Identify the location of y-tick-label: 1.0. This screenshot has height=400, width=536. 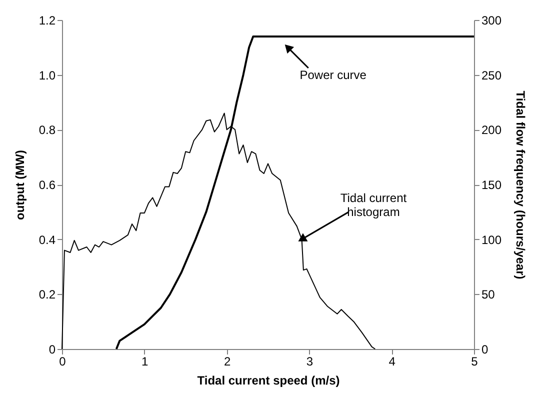
(47, 75).